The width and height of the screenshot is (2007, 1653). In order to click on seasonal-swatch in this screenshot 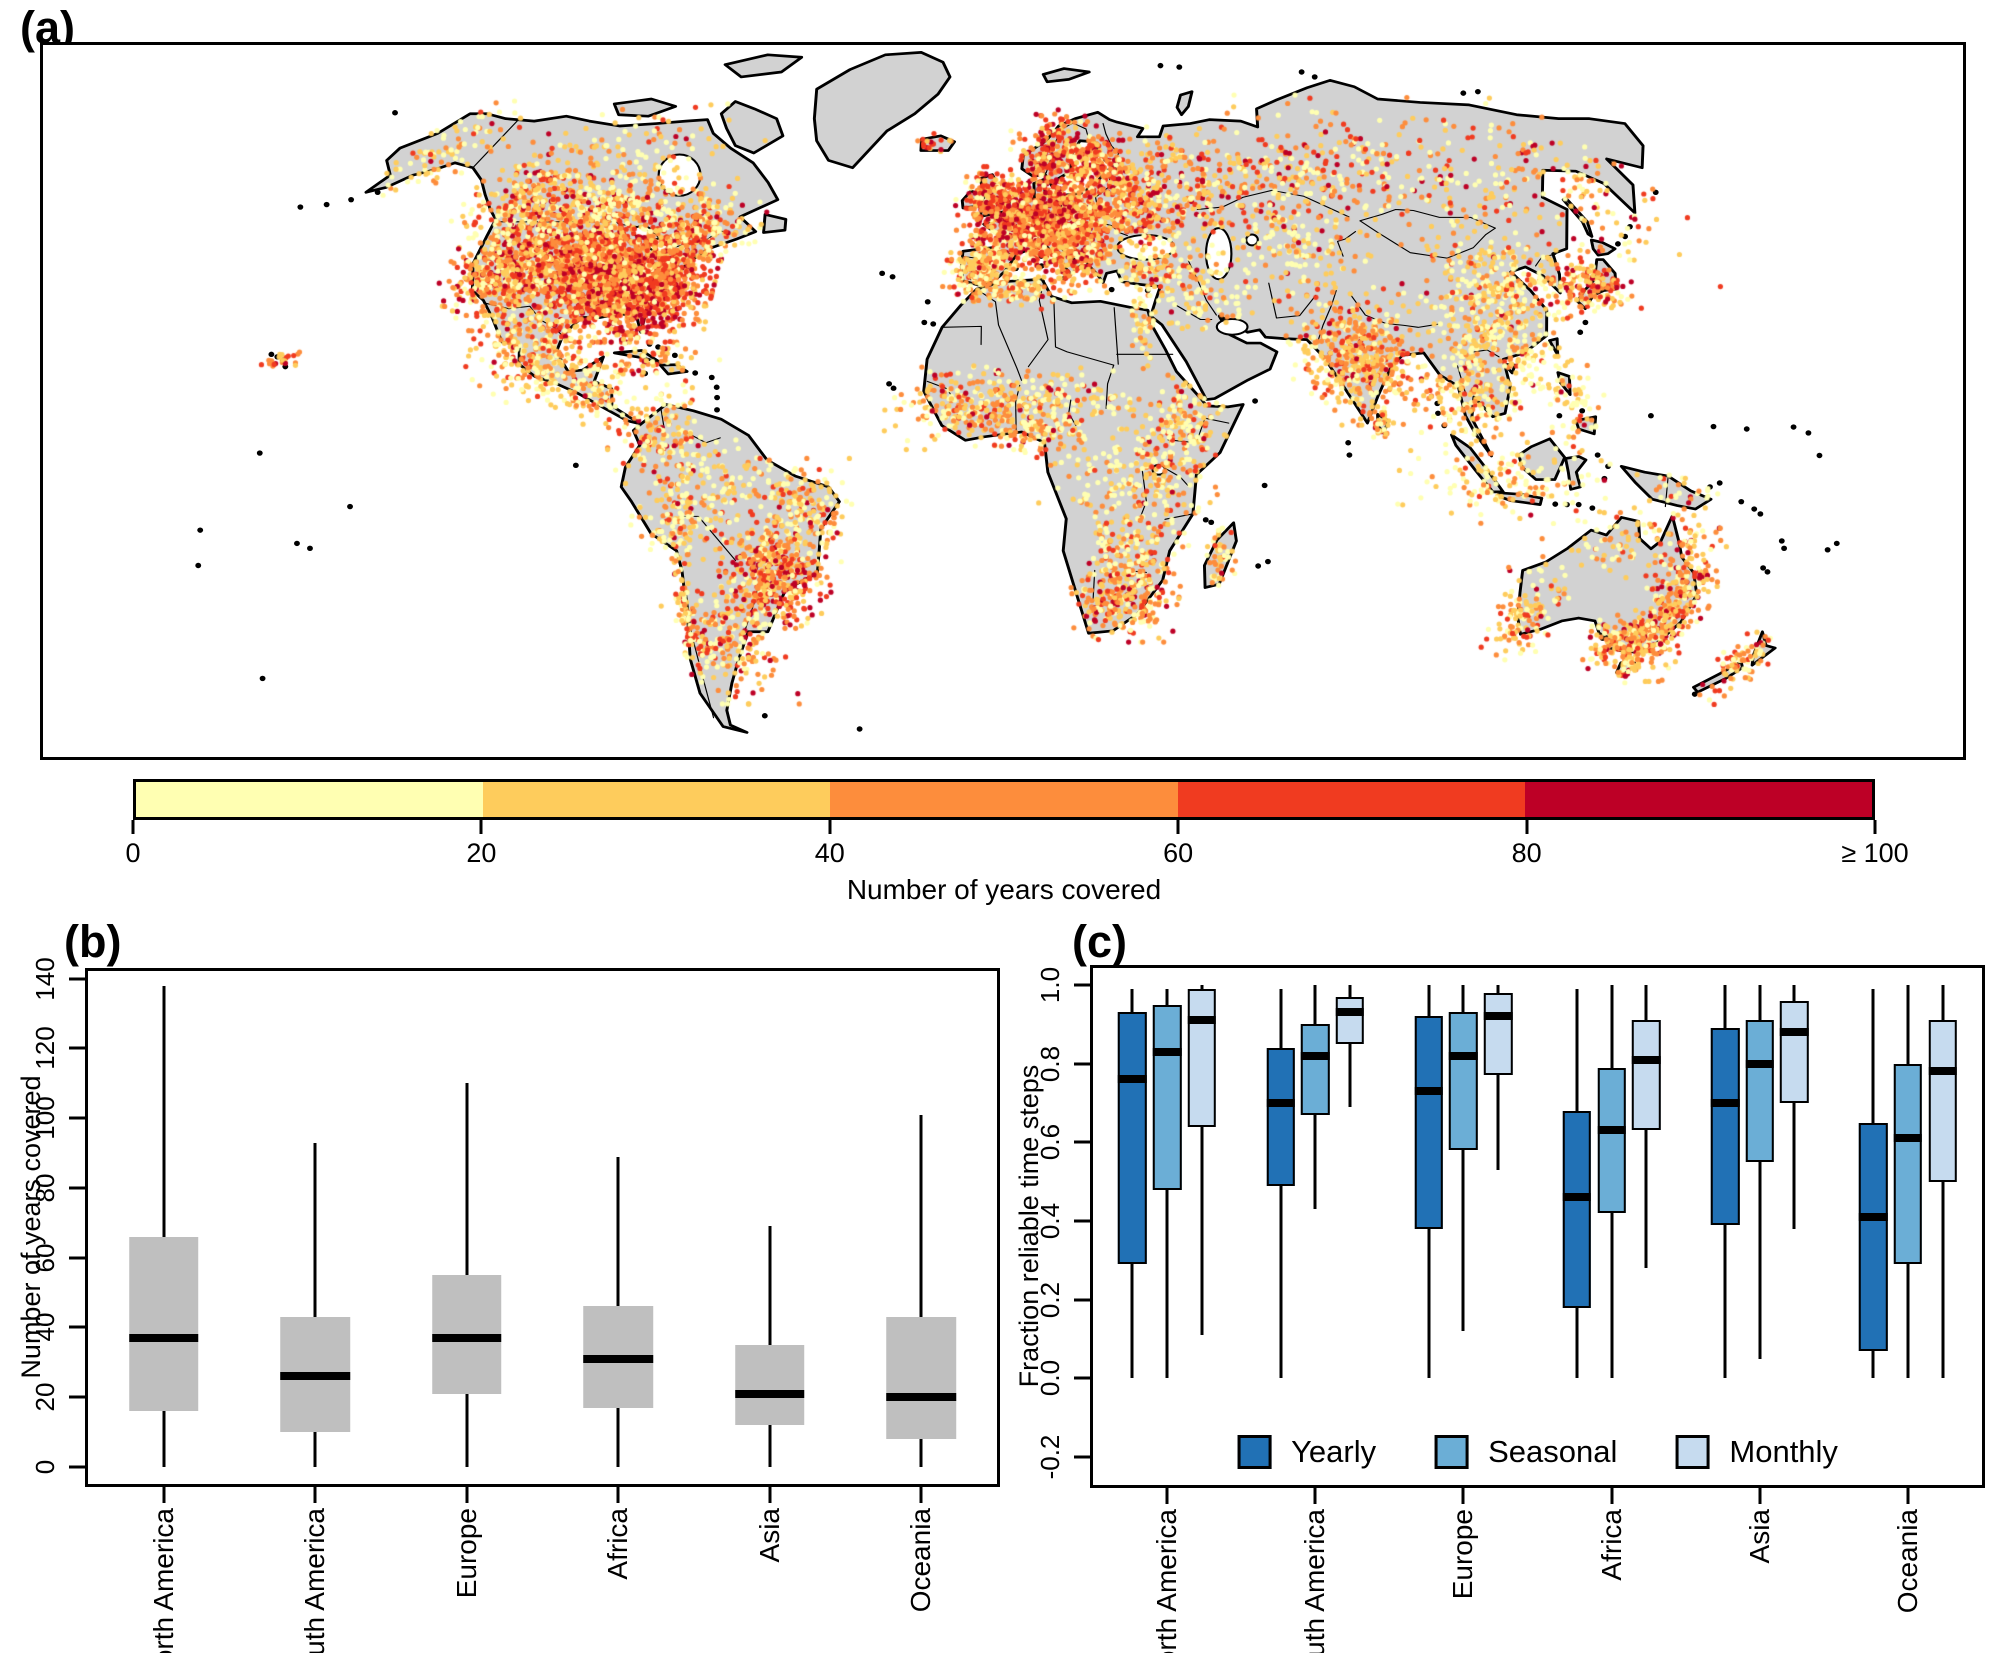, I will do `click(1451, 1452)`.